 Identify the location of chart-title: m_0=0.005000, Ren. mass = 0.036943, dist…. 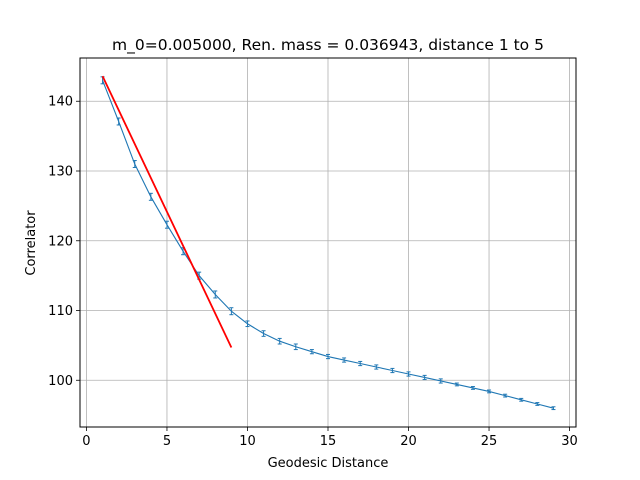
(328, 45).